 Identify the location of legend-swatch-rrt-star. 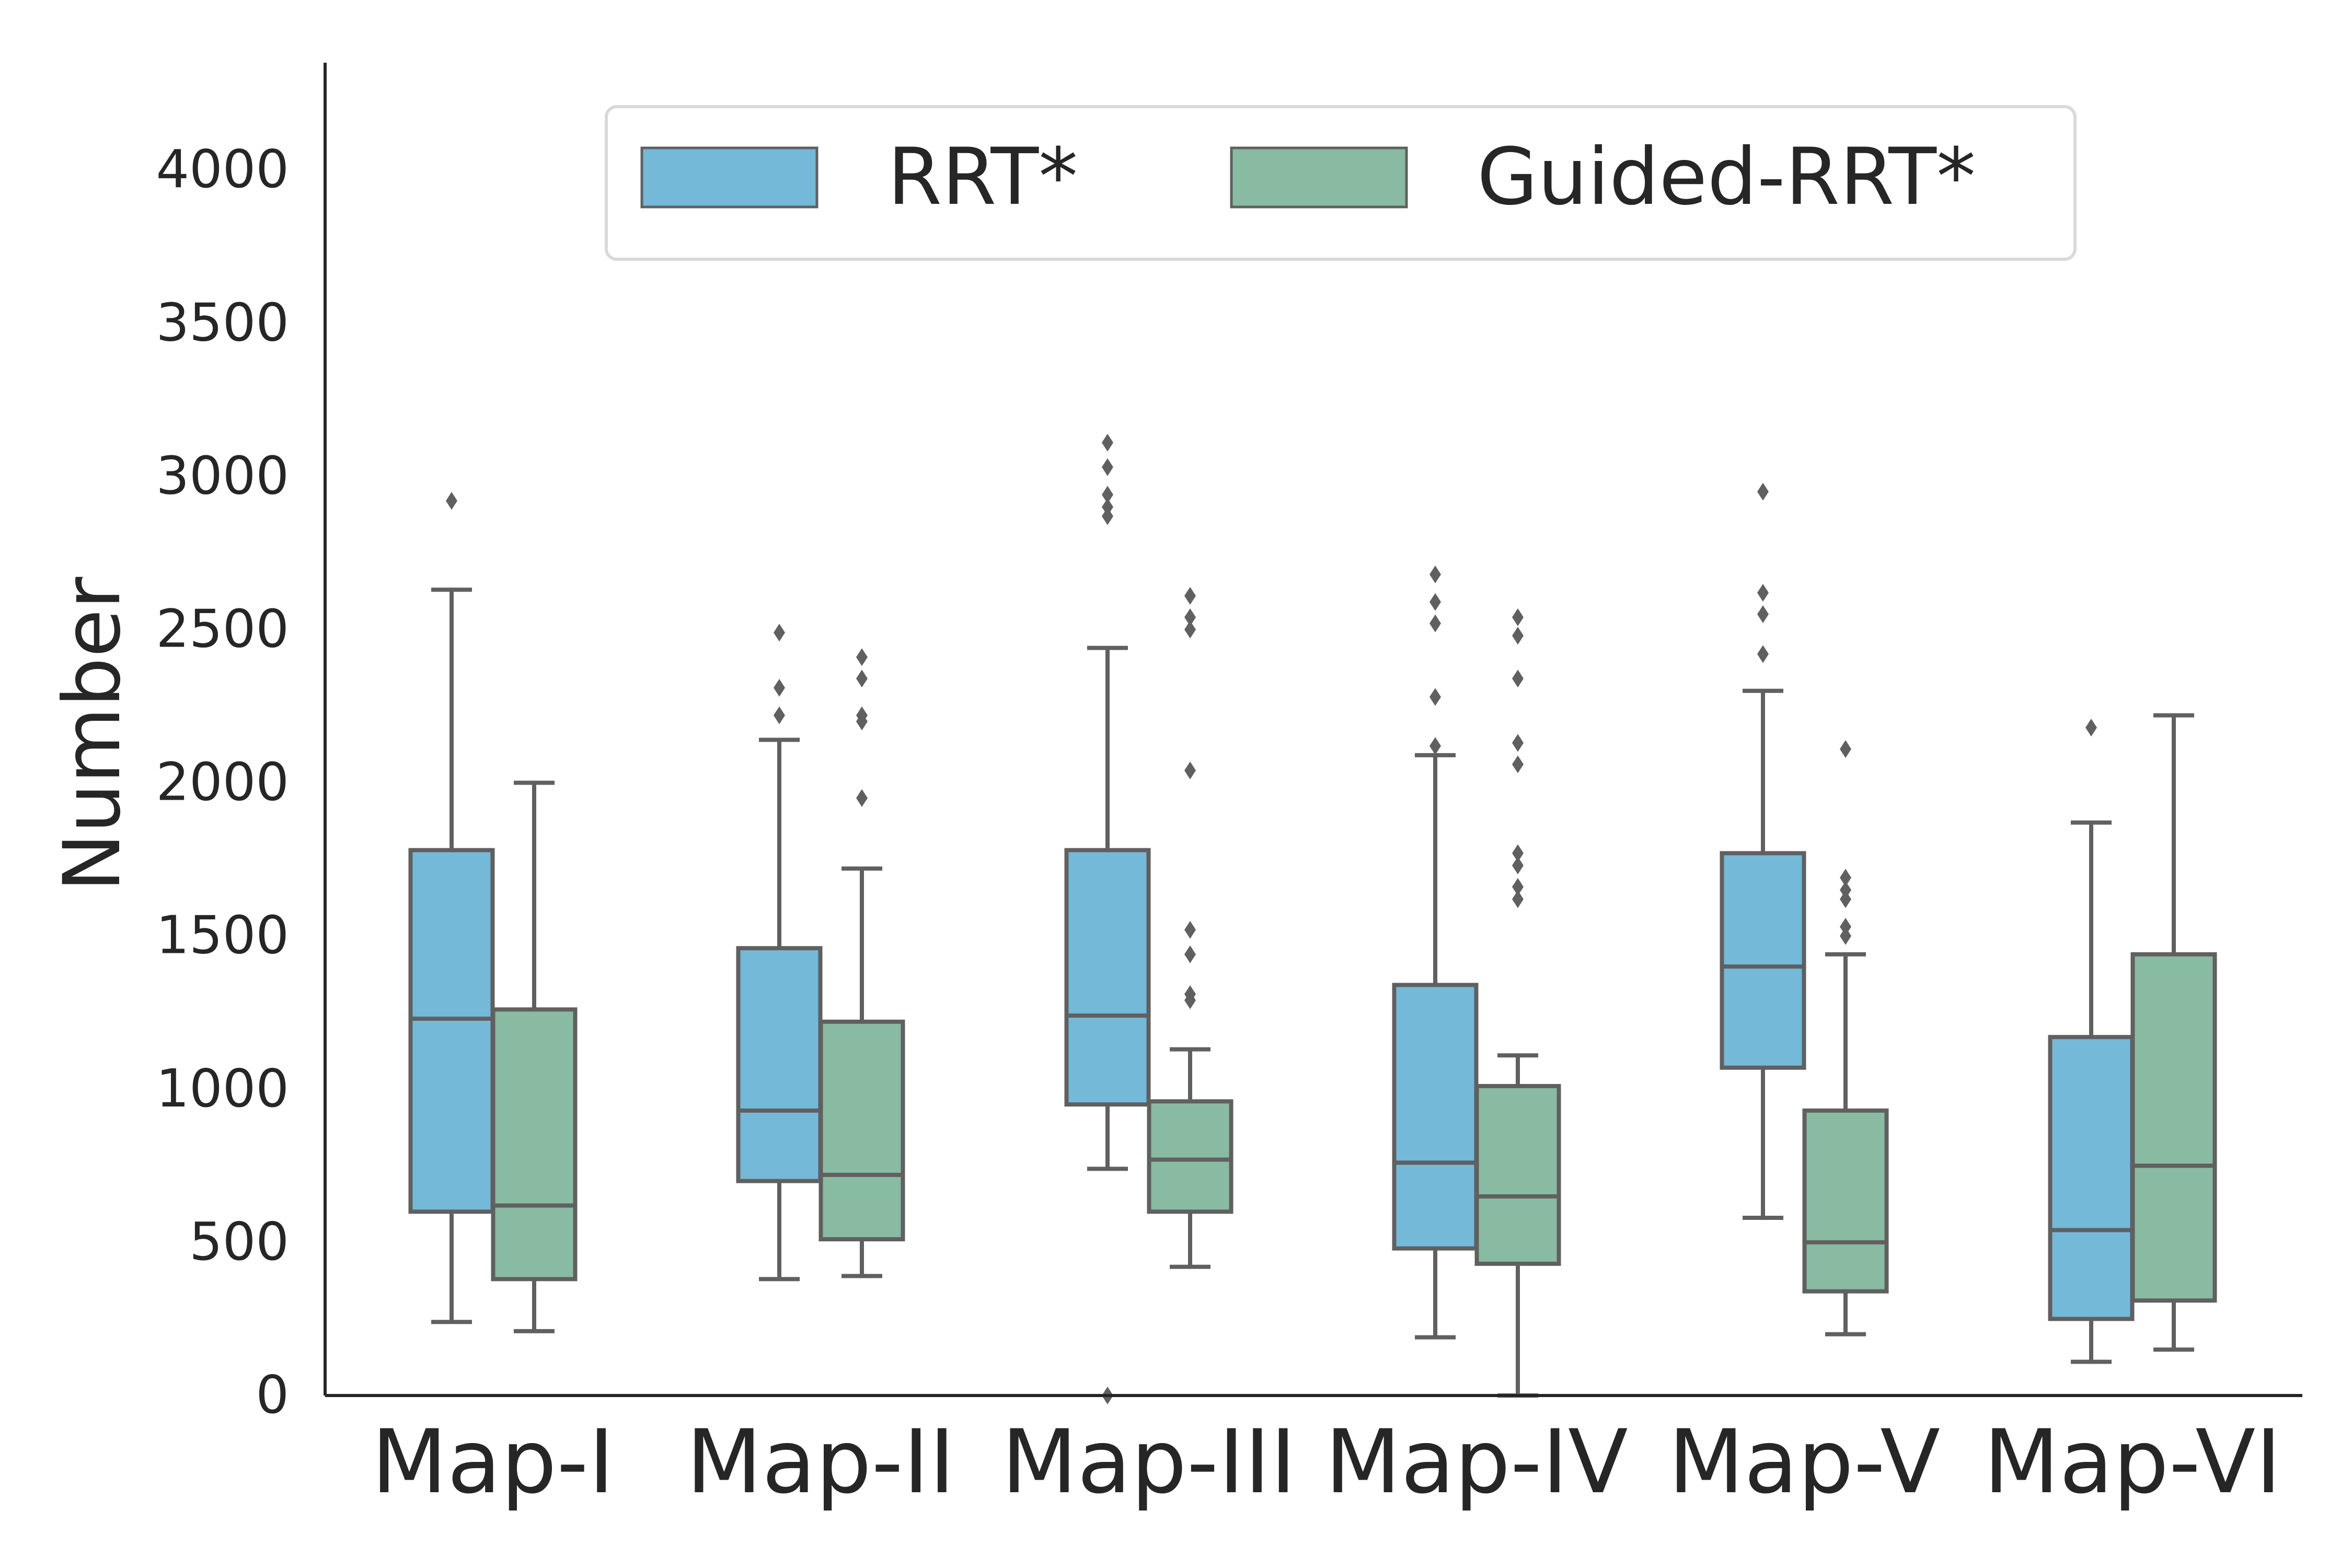
(729, 177).